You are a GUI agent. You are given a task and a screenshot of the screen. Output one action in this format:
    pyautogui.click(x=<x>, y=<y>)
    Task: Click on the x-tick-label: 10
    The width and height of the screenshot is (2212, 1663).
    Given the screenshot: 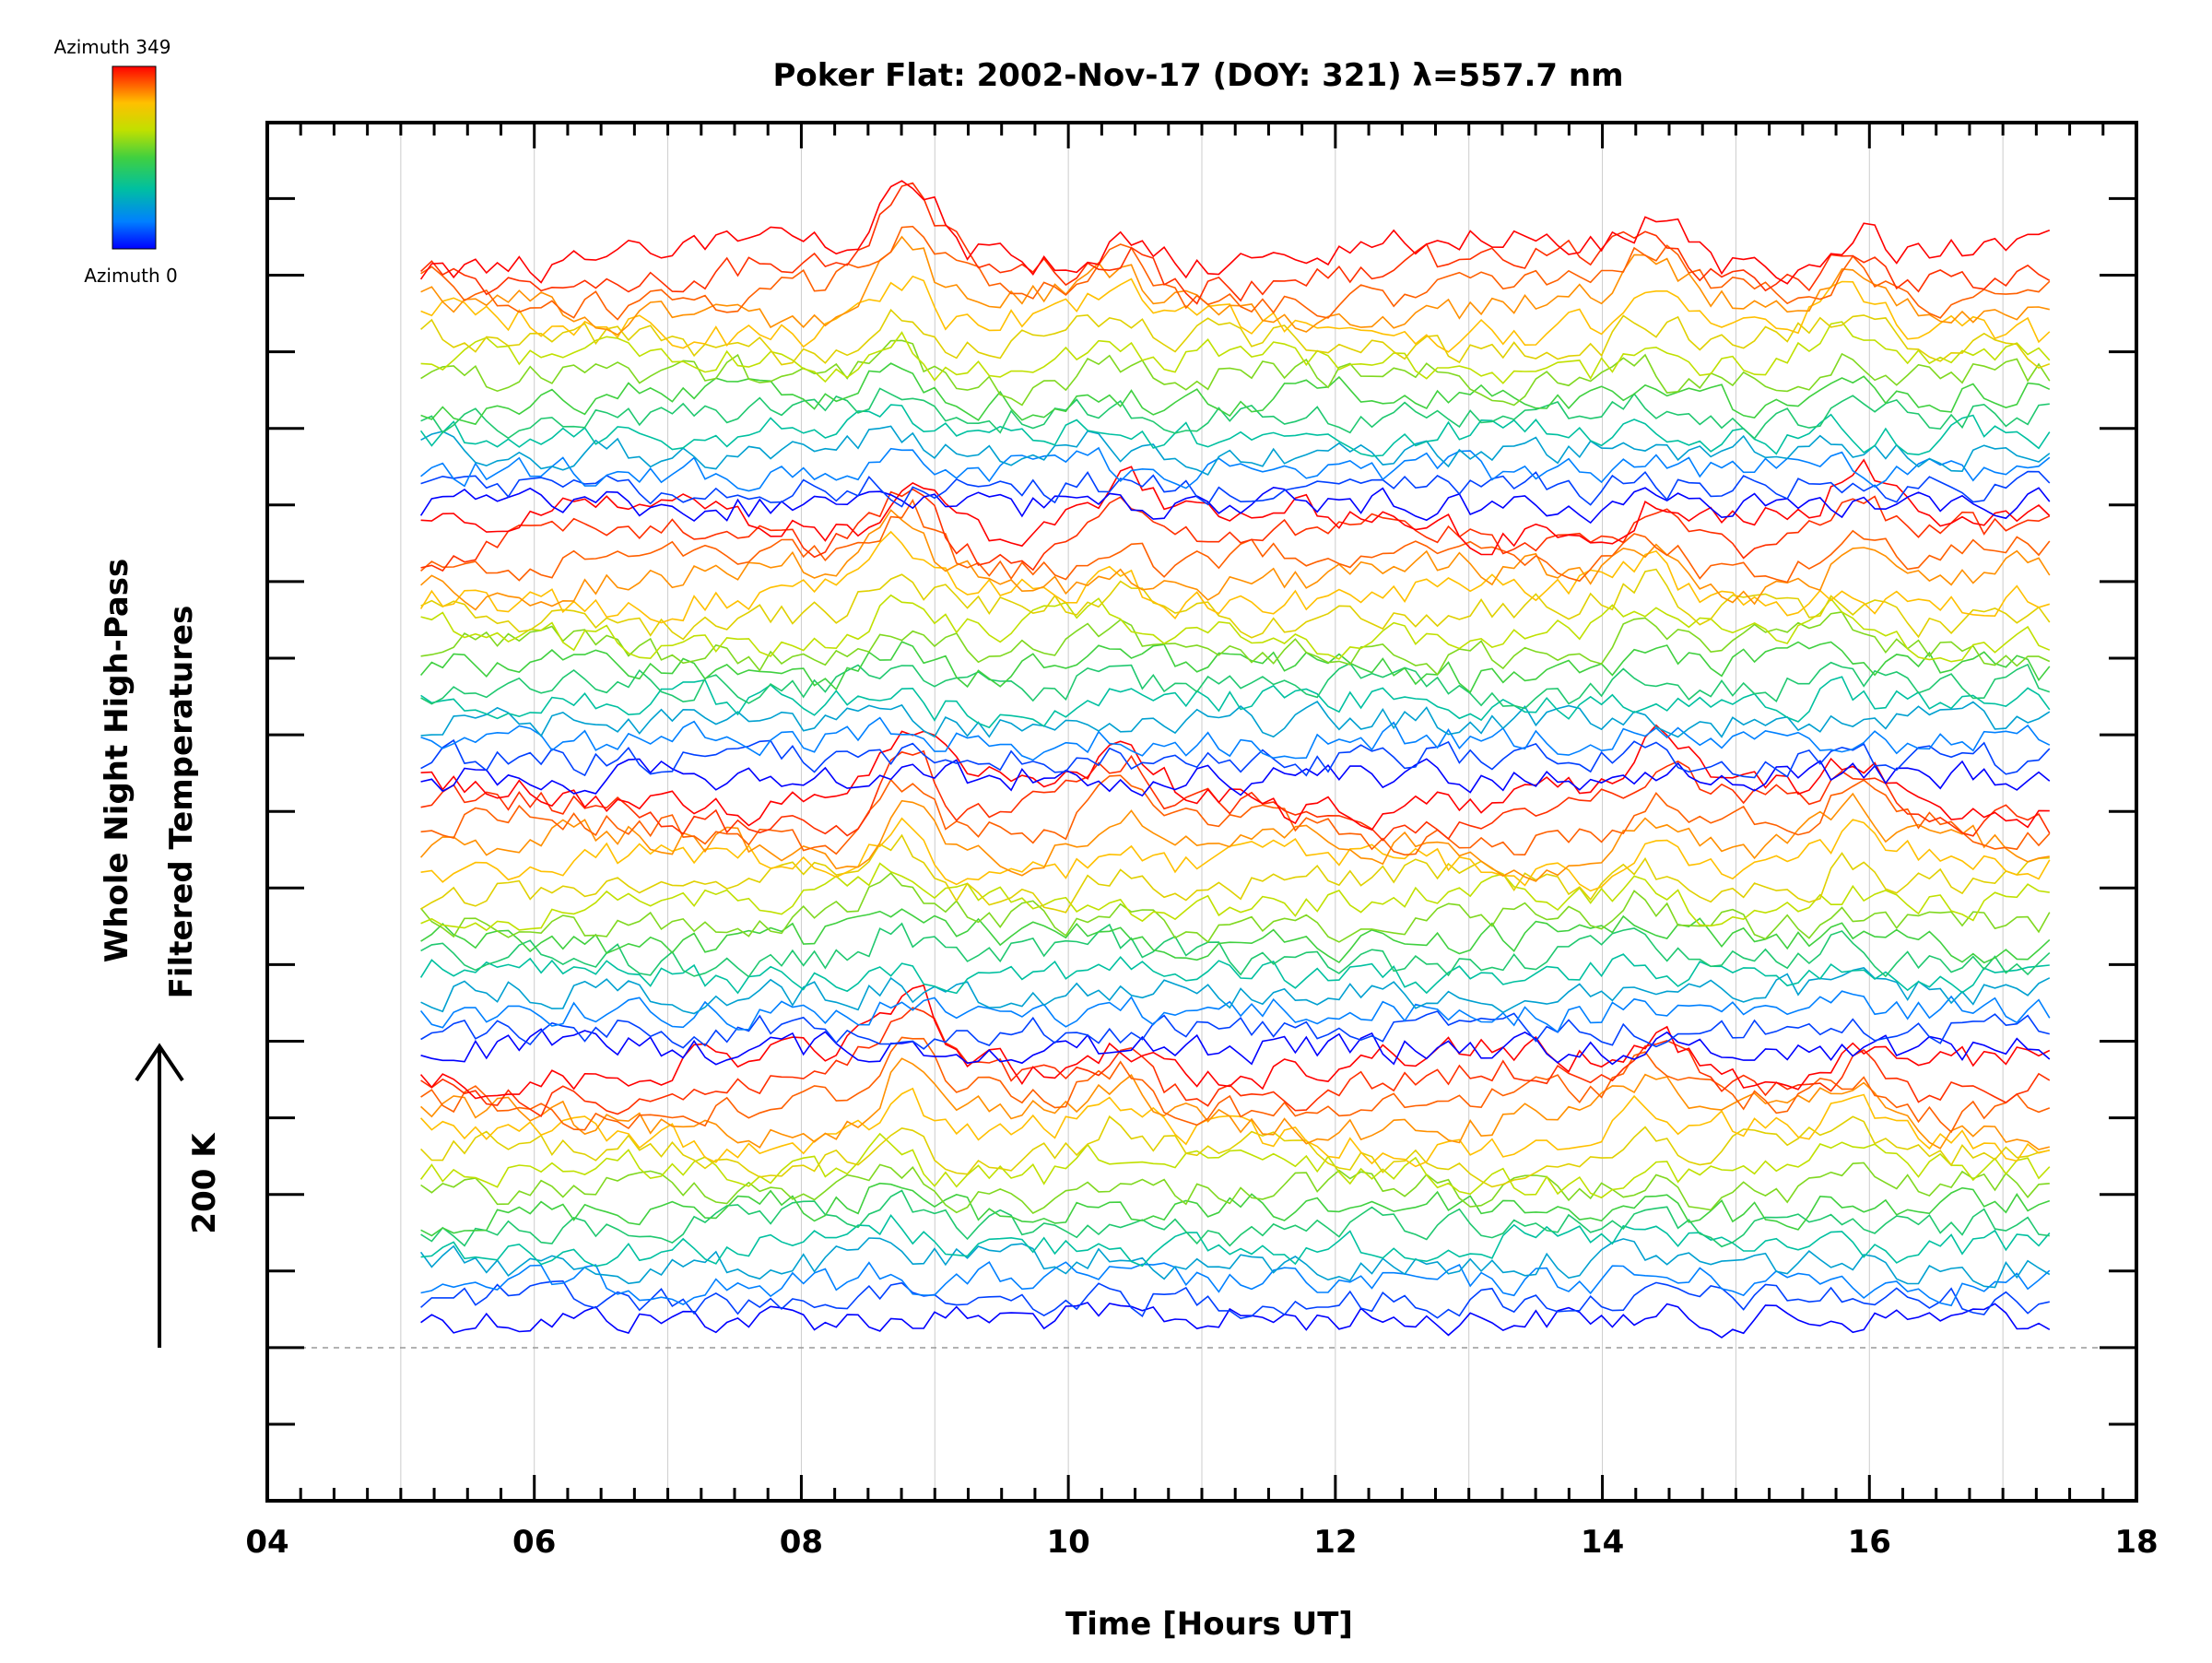 What is the action you would take?
    pyautogui.click(x=1067, y=1542)
    